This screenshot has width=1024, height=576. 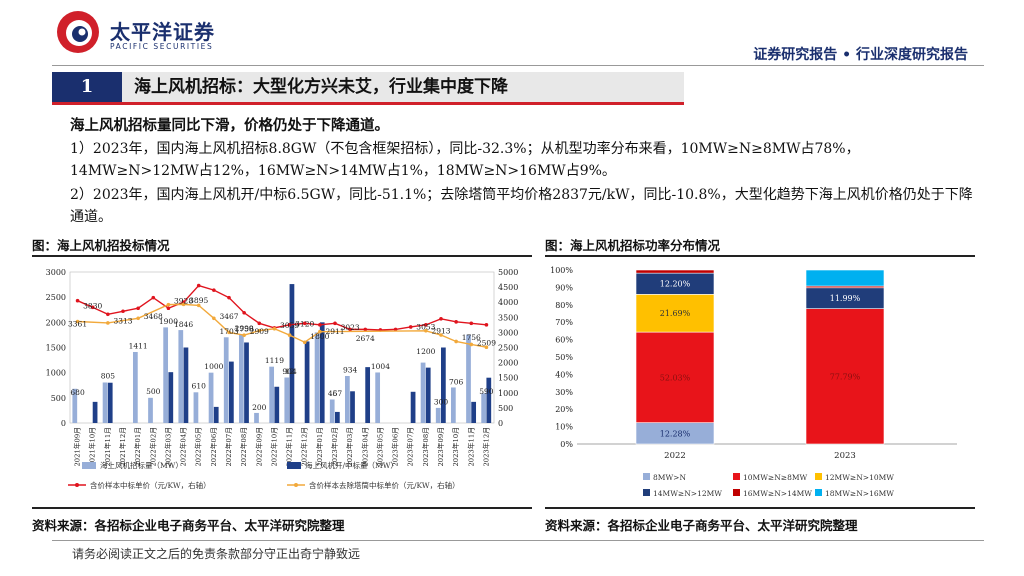 What do you see at coordinates (471, 337) in the screenshot?
I see `data-label: 1756` at bounding box center [471, 337].